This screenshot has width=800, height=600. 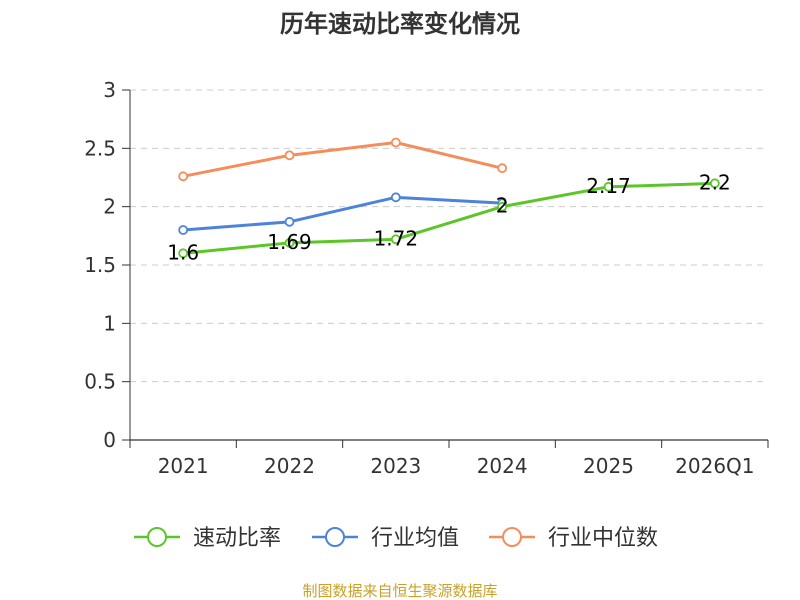 I want to click on data-label: 2.2, so click(x=715, y=182).